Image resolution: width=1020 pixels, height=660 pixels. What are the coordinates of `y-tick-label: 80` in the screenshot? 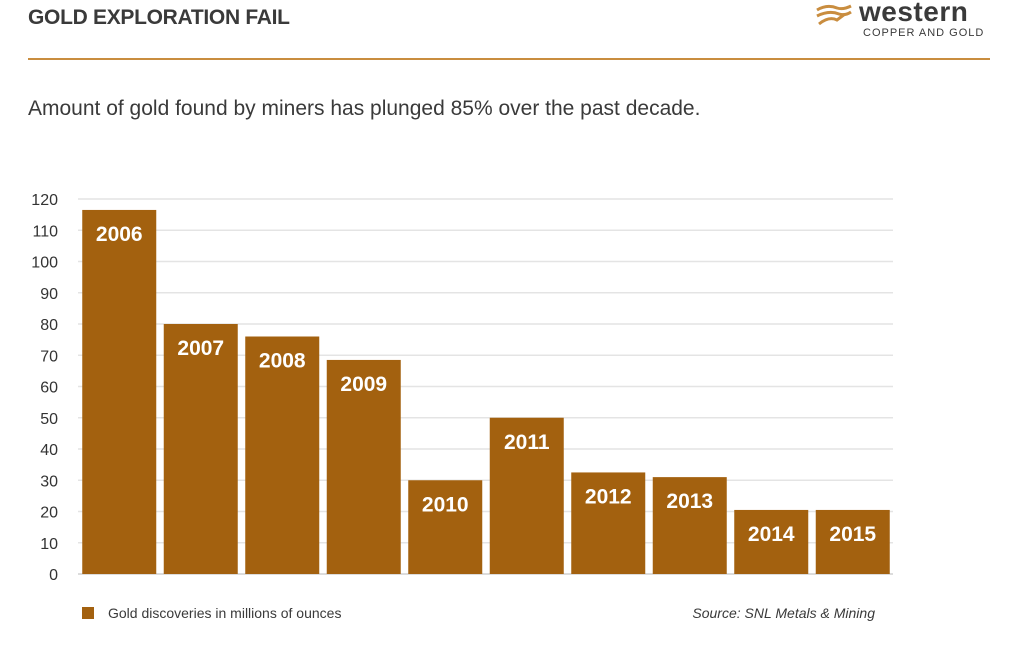 It's located at (49, 325).